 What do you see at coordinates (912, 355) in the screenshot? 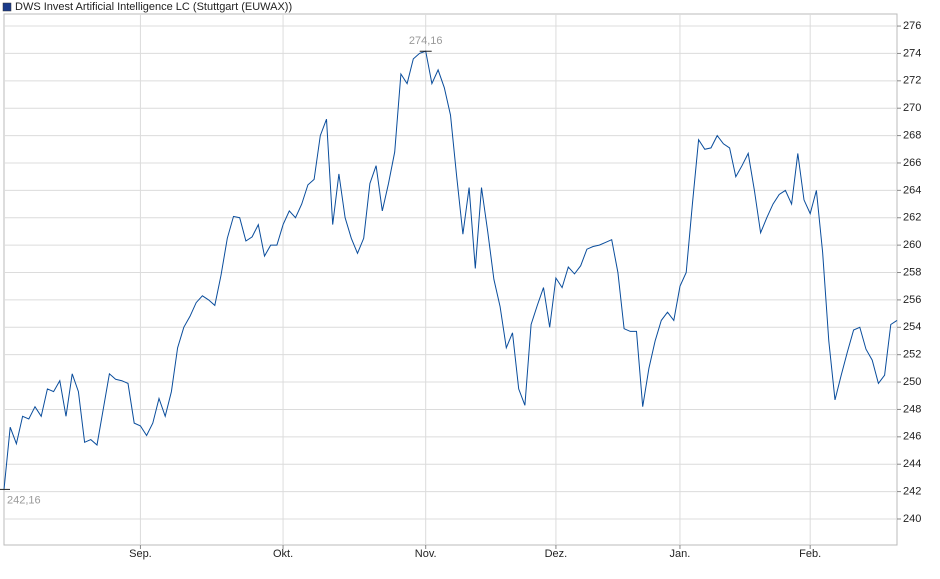
I see `y-tick-label: 252` at bounding box center [912, 355].